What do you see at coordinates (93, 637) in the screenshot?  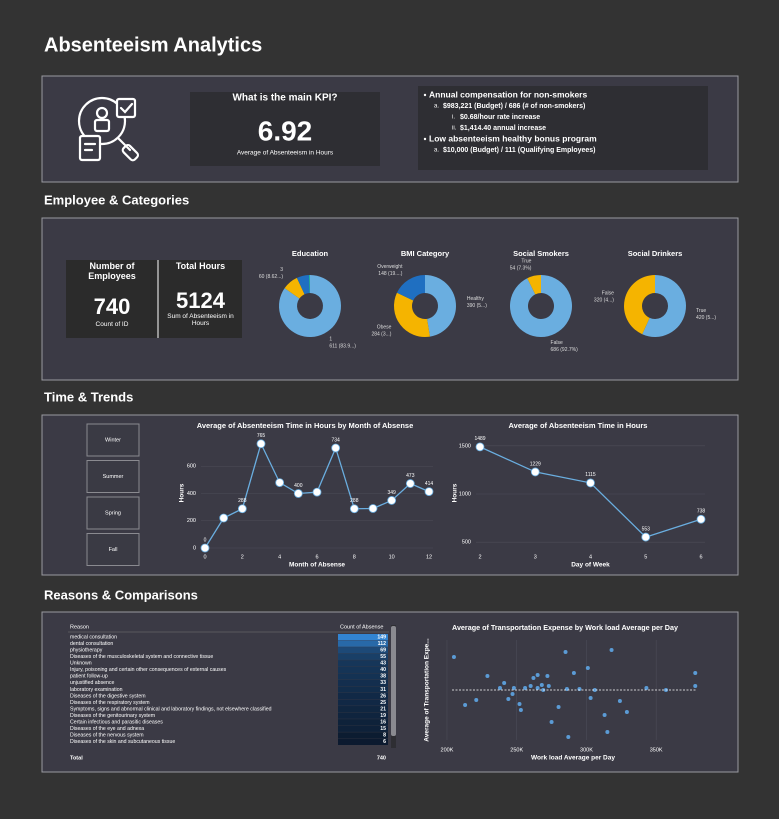 I see `reason: medical consultation` at bounding box center [93, 637].